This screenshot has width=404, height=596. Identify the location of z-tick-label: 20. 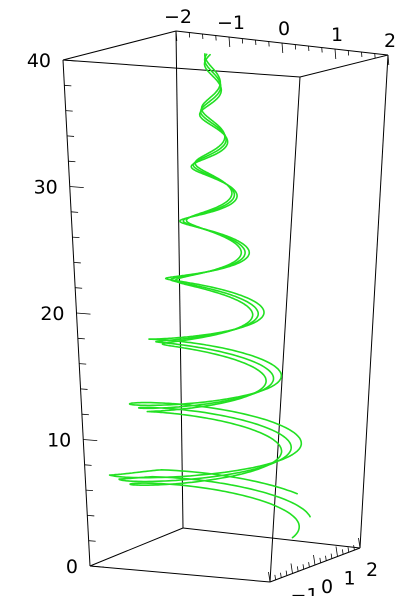
(52, 314).